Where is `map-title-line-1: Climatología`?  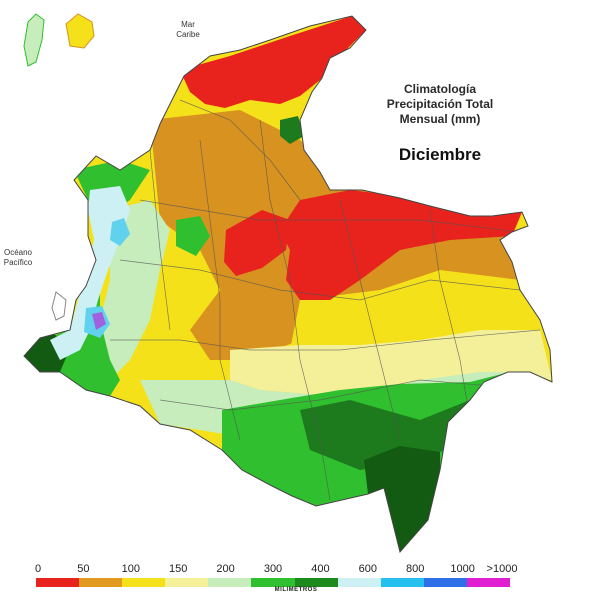 map-title-line-1: Climatología is located at coordinates (439, 89).